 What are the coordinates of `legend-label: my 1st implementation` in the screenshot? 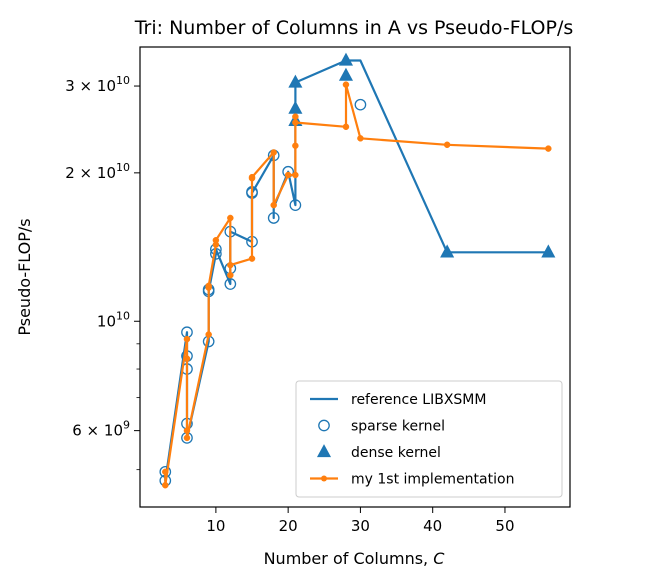 It's located at (432, 480).